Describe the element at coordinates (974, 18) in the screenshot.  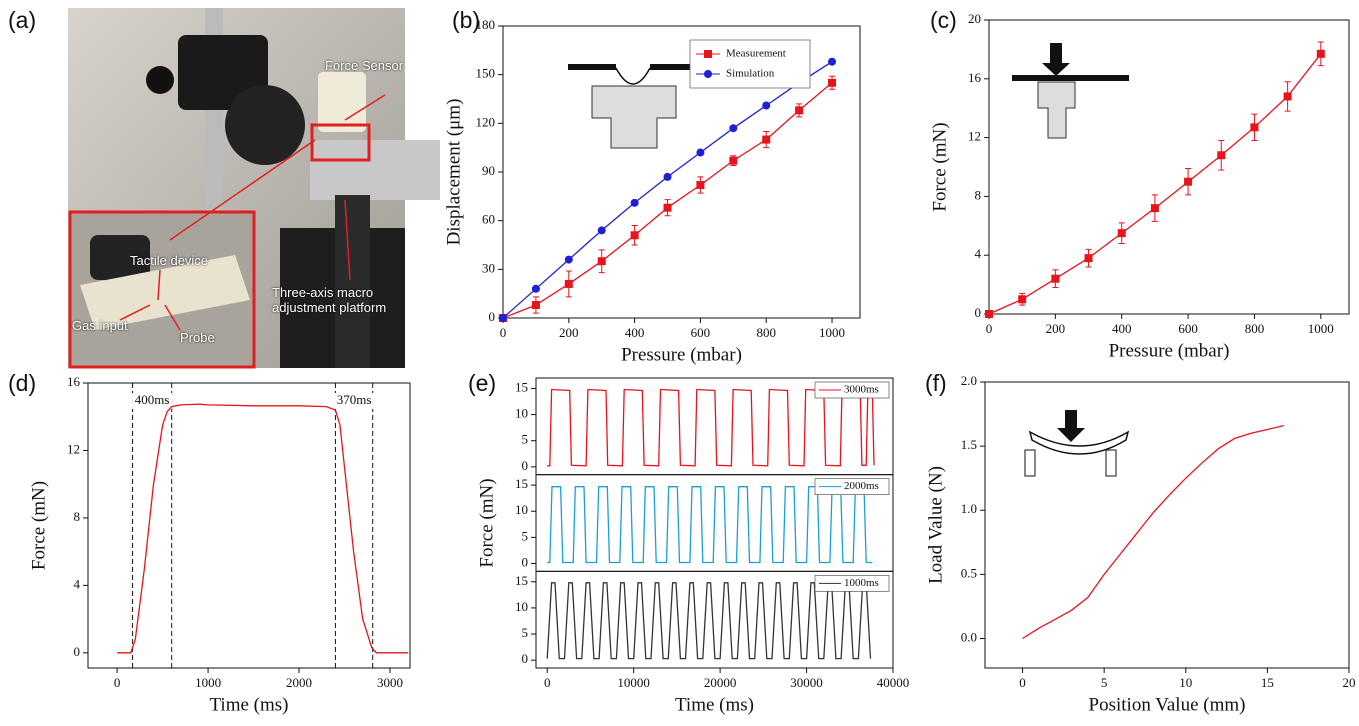
I see `y-tick-label: 20` at that location.